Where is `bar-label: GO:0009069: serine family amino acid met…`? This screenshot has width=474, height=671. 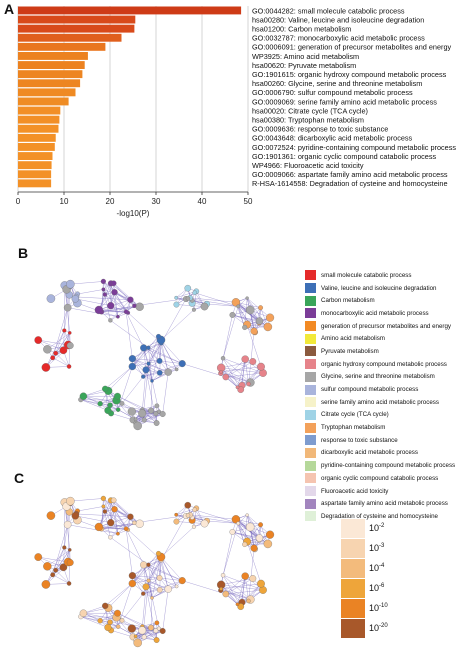 bar-label: GO:0009069: serine family amino acid met… is located at coordinates (344, 101).